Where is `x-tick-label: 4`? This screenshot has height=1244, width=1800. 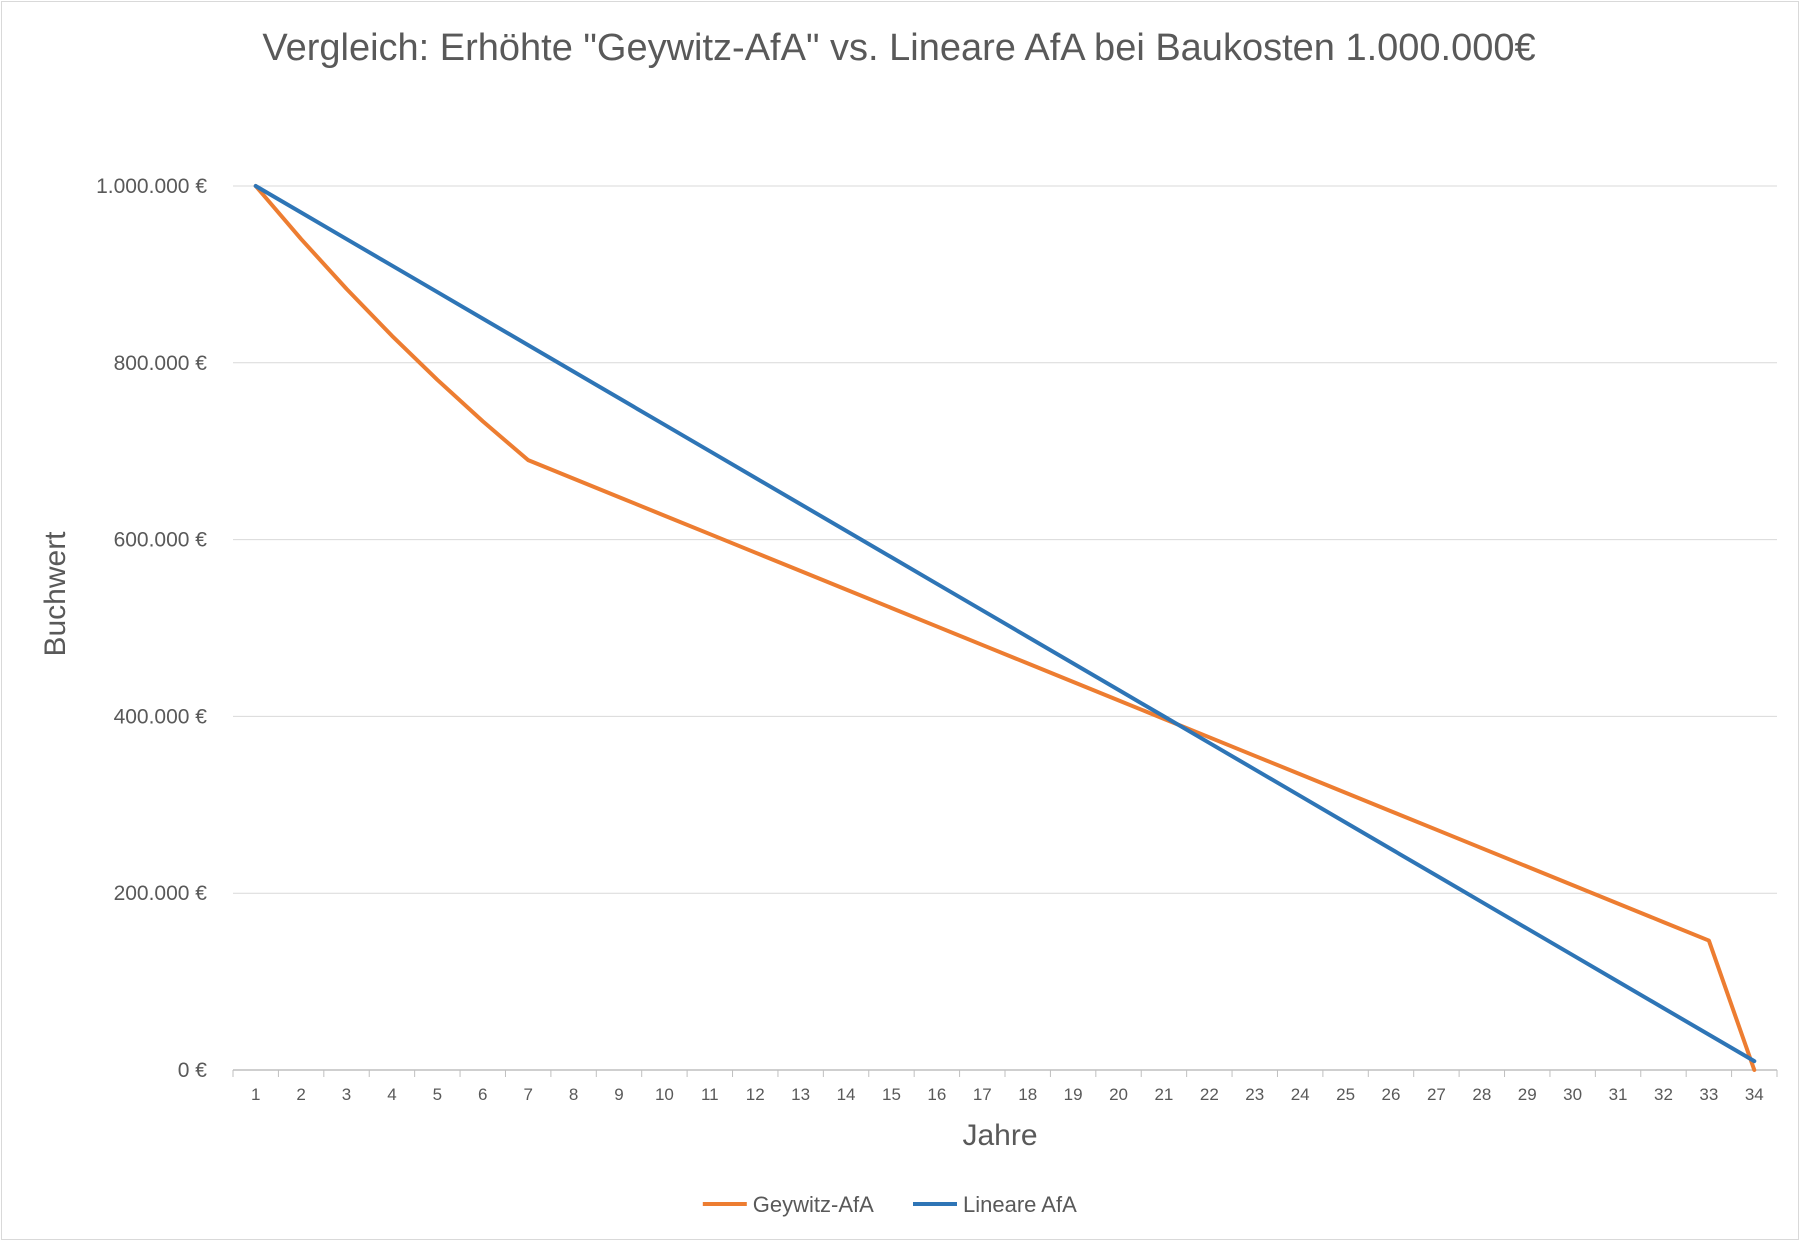
x-tick-label: 4 is located at coordinates (391, 1094).